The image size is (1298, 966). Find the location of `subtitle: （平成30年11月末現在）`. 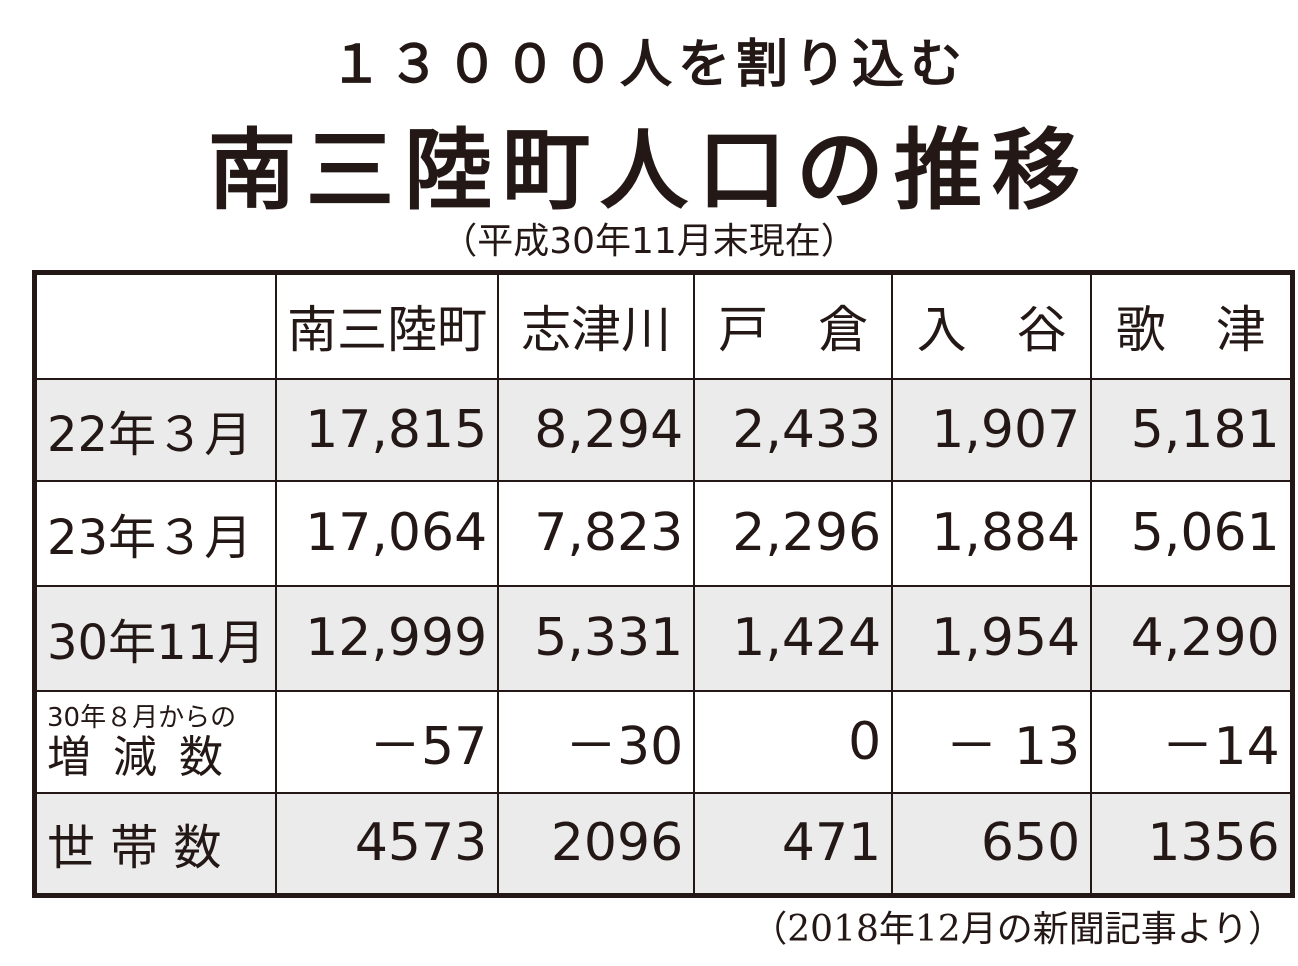

subtitle: （平成30年11月末現在） is located at coordinates (649, 241).